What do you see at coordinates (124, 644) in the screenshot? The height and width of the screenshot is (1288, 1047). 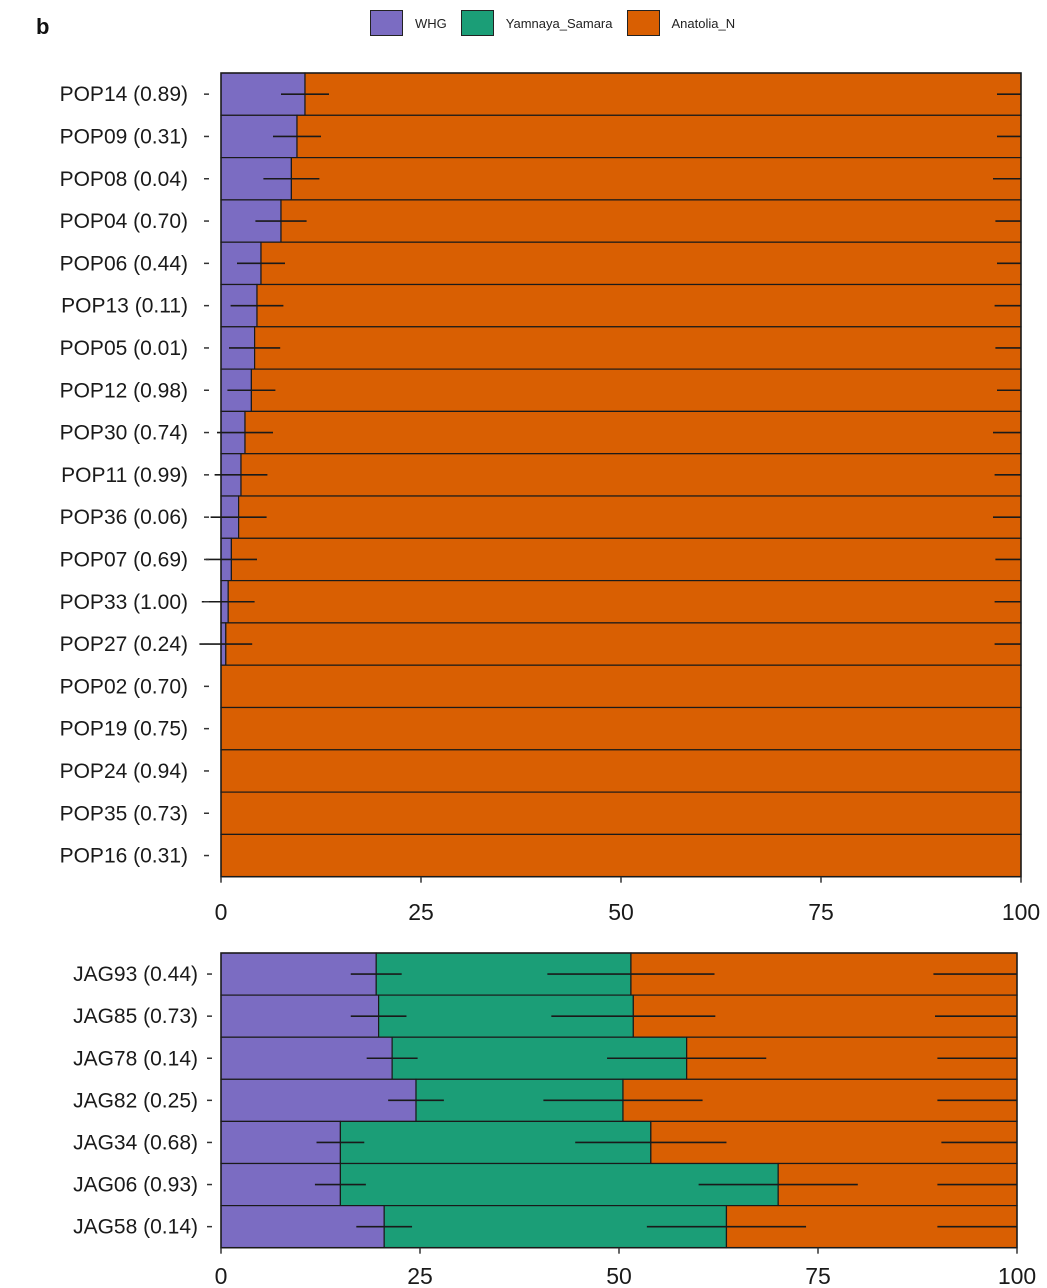 I see `row-label: POP27 (0.24)` at bounding box center [124, 644].